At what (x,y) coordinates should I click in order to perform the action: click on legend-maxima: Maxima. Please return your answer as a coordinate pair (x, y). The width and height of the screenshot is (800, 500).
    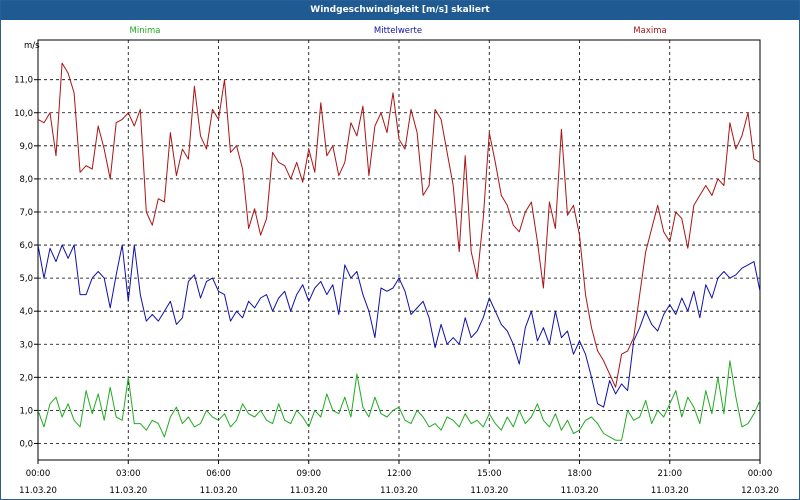
    Looking at the image, I should click on (649, 31).